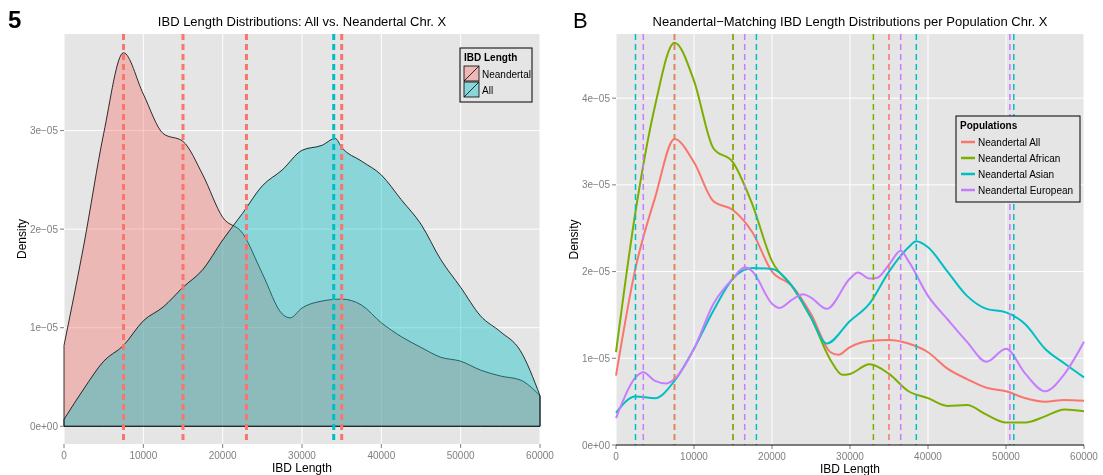 The image size is (1103, 475). What do you see at coordinates (989, 125) in the screenshot?
I see `legend-title: Populations` at bounding box center [989, 125].